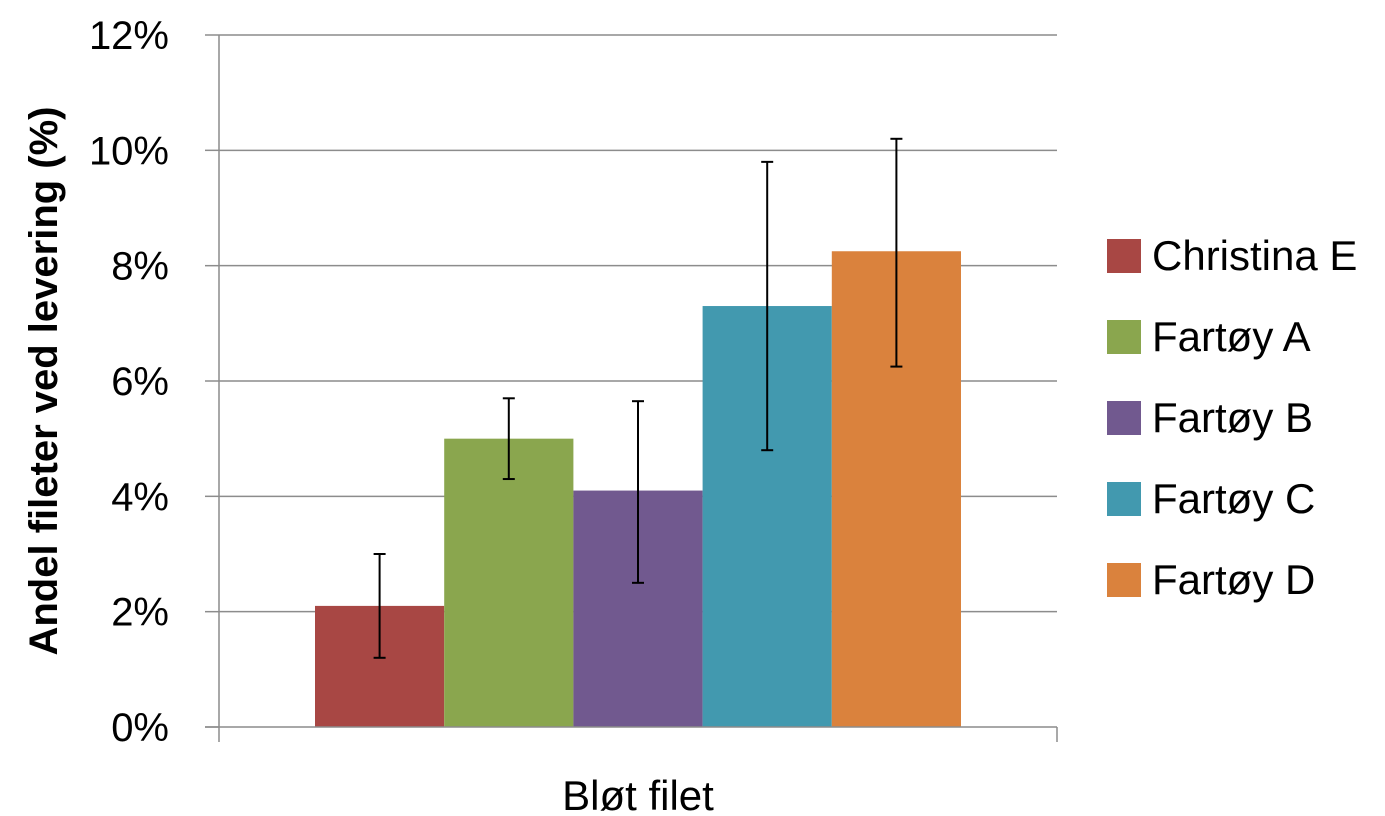 The image size is (1385, 816). What do you see at coordinates (509, 582) in the screenshot?
I see `bar` at bounding box center [509, 582].